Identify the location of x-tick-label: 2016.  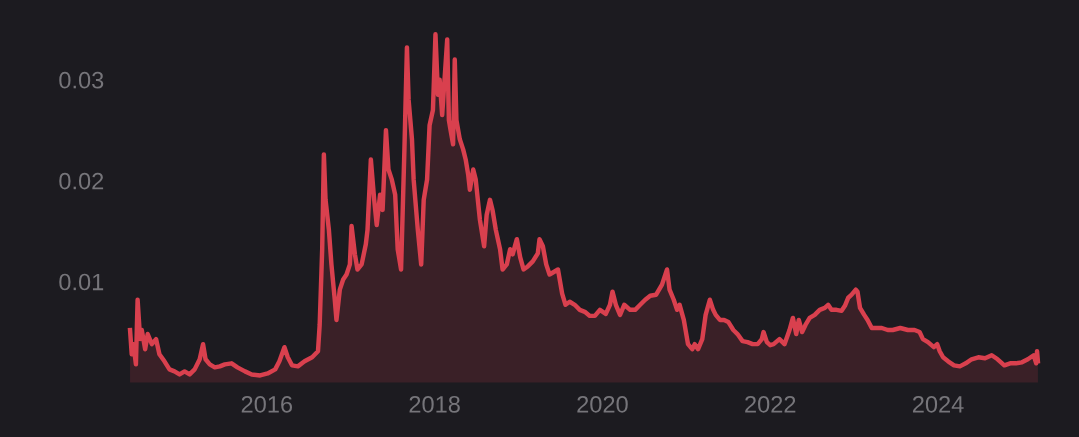
(267, 404).